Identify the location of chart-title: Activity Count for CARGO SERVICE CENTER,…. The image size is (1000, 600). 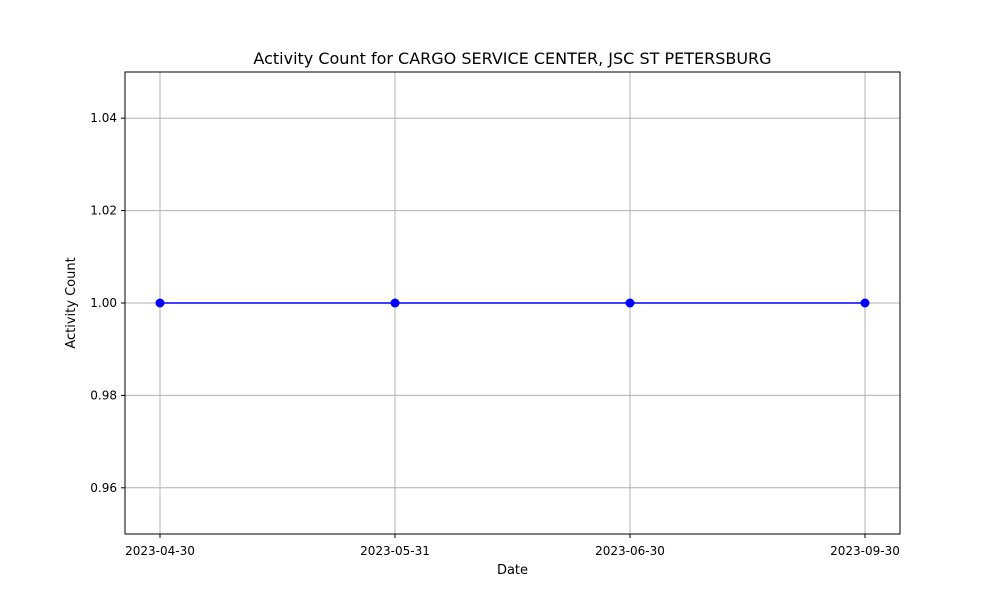
(512, 58).